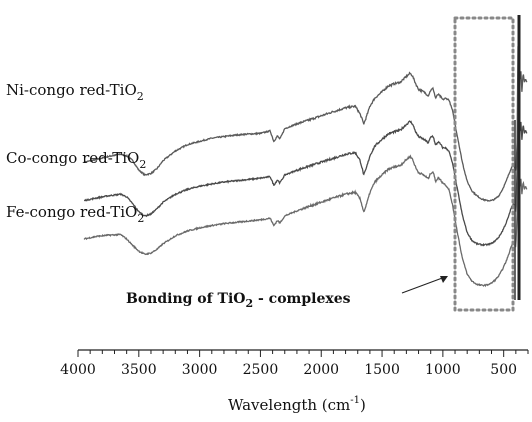 The image size is (532, 422). Describe the element at coordinates (71, 90) in the screenshot. I see `series-label-text: Ni-congo red-TiO` at that location.